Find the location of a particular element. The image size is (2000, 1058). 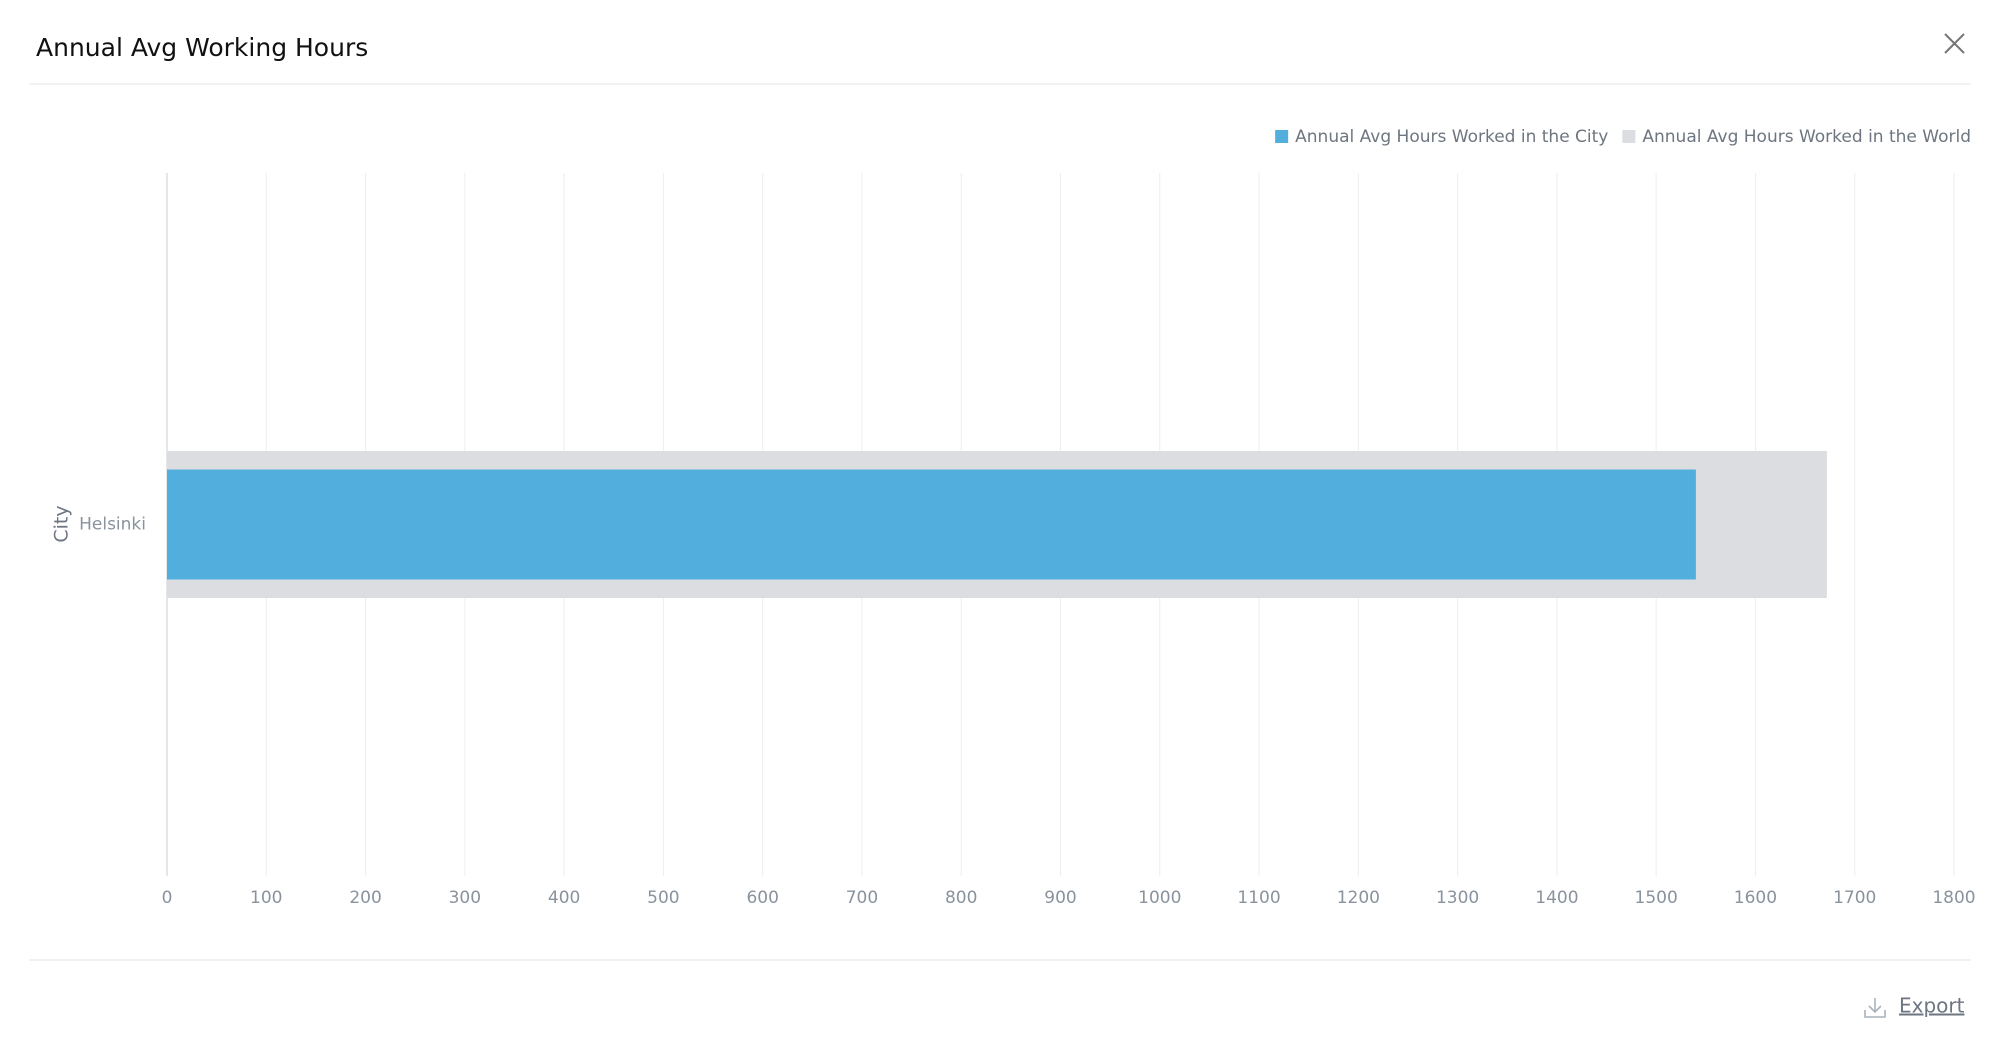

bar is located at coordinates (931, 524).